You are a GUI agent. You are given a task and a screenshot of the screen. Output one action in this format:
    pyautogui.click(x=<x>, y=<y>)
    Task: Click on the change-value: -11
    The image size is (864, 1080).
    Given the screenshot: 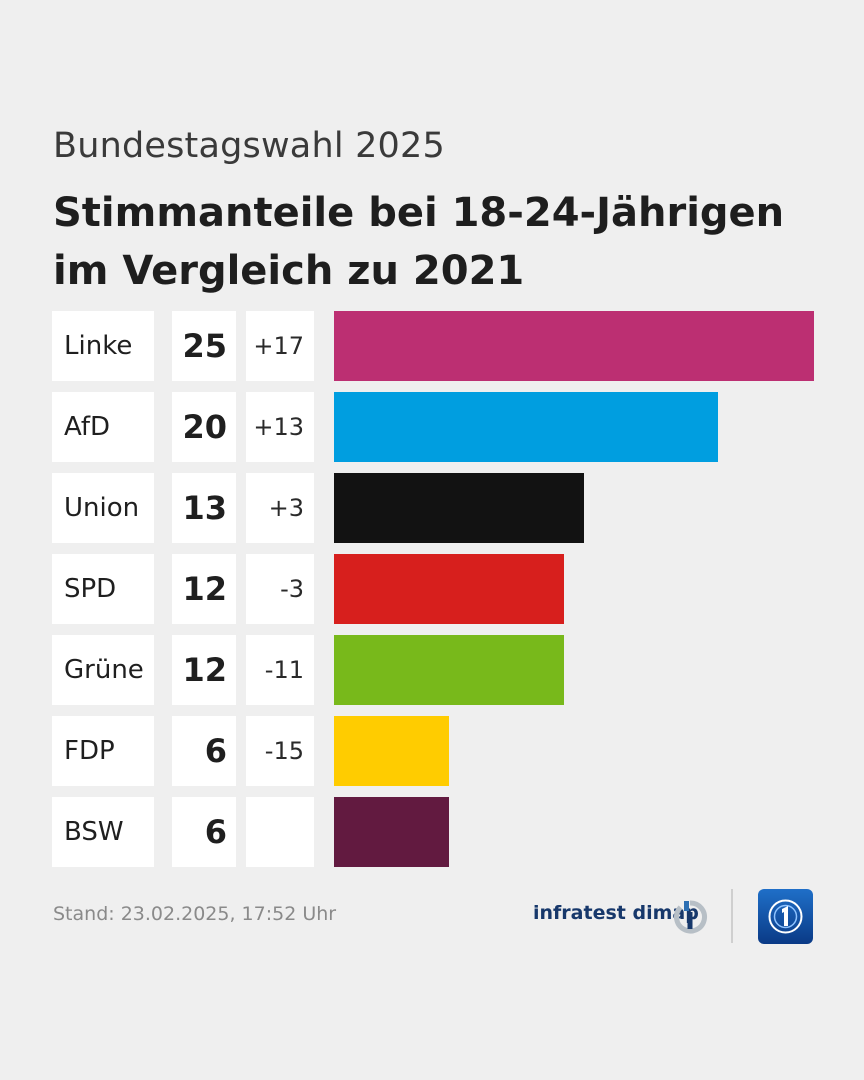 What is the action you would take?
    pyautogui.click(x=284, y=670)
    